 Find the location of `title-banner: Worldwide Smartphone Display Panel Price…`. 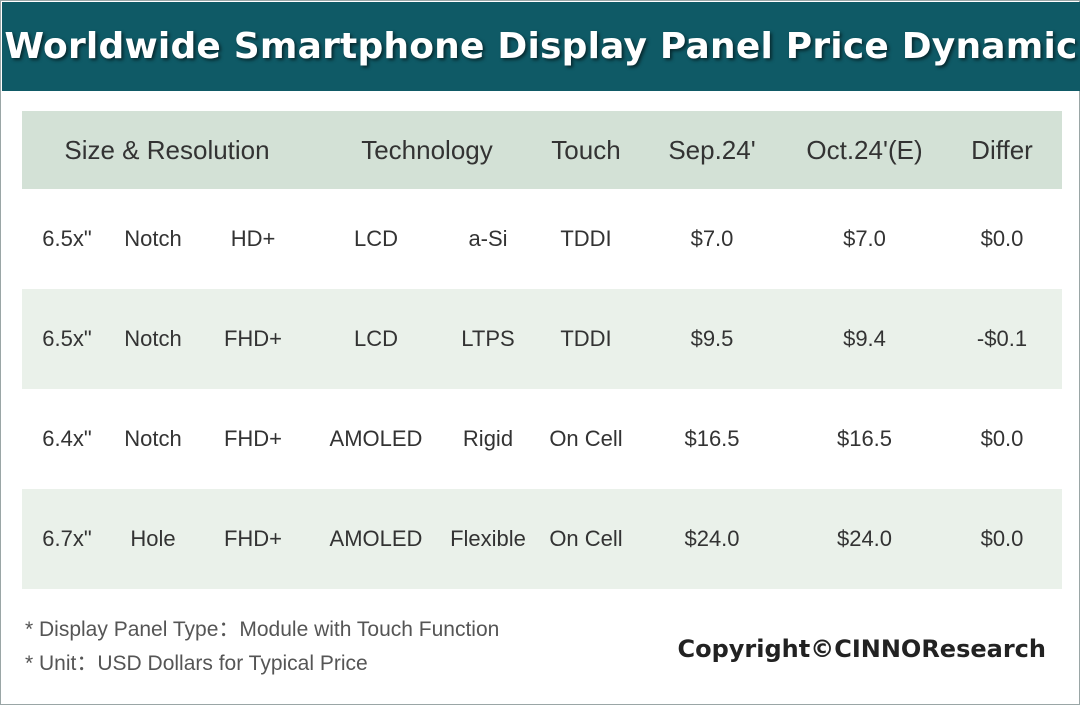

title-banner: Worldwide Smartphone Display Panel Price… is located at coordinates (541, 46).